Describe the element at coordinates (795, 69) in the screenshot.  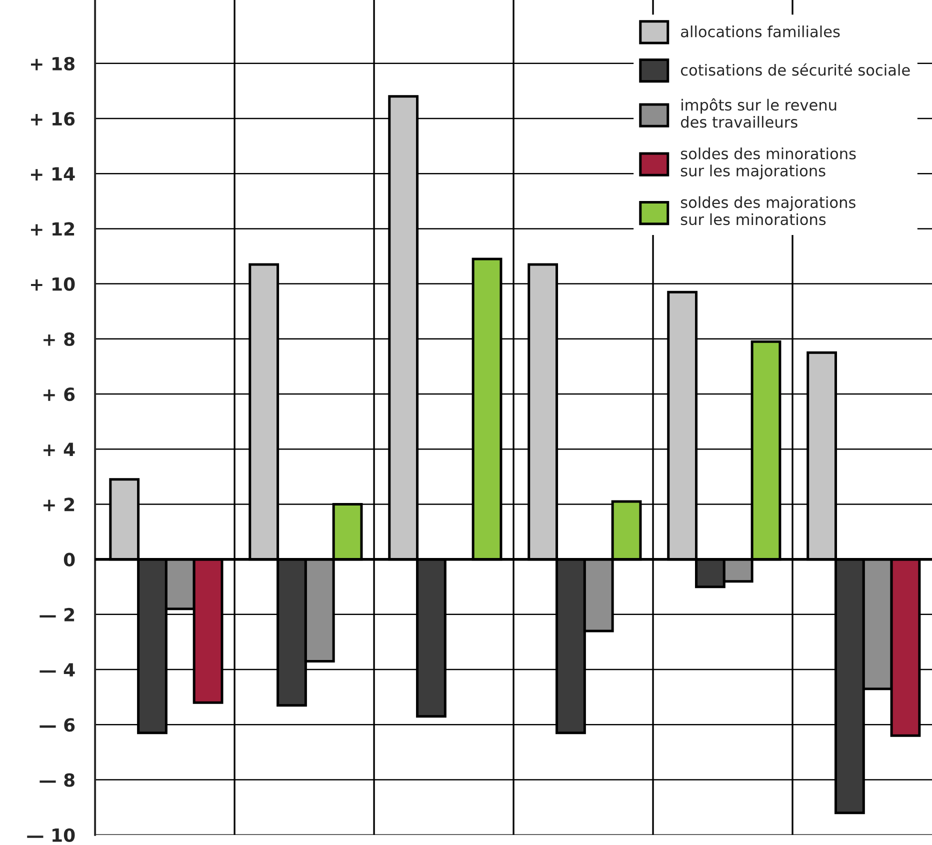
I see `legend-label: cotisations de sécurité sociale` at that location.